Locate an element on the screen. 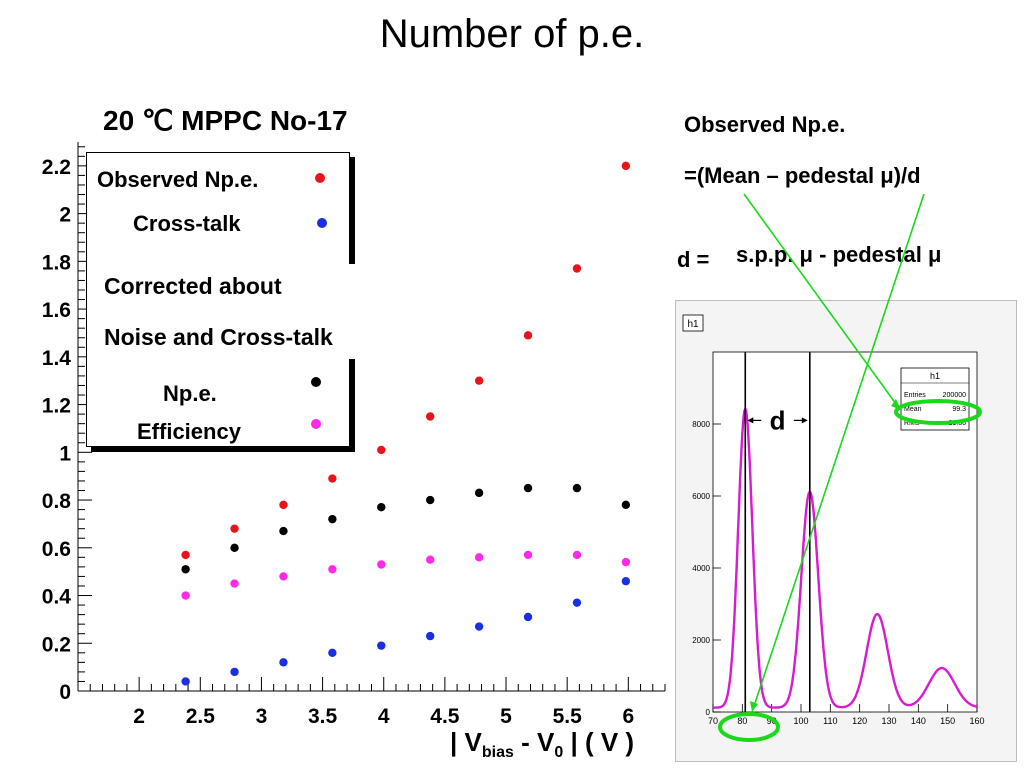 Image resolution: width=1024 pixels, height=768 pixels. x-tick-label: 5.5 is located at coordinates (568, 716).